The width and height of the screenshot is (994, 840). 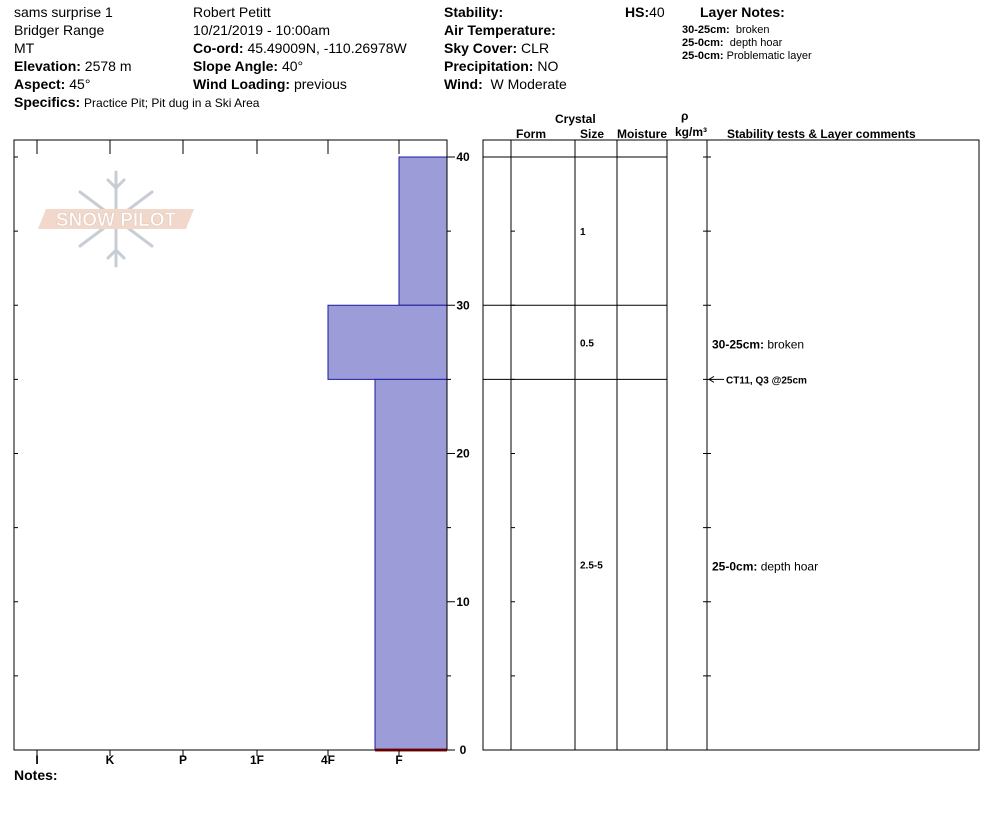 I want to click on specifics-label: Specifics:, so click(x=47, y=102).